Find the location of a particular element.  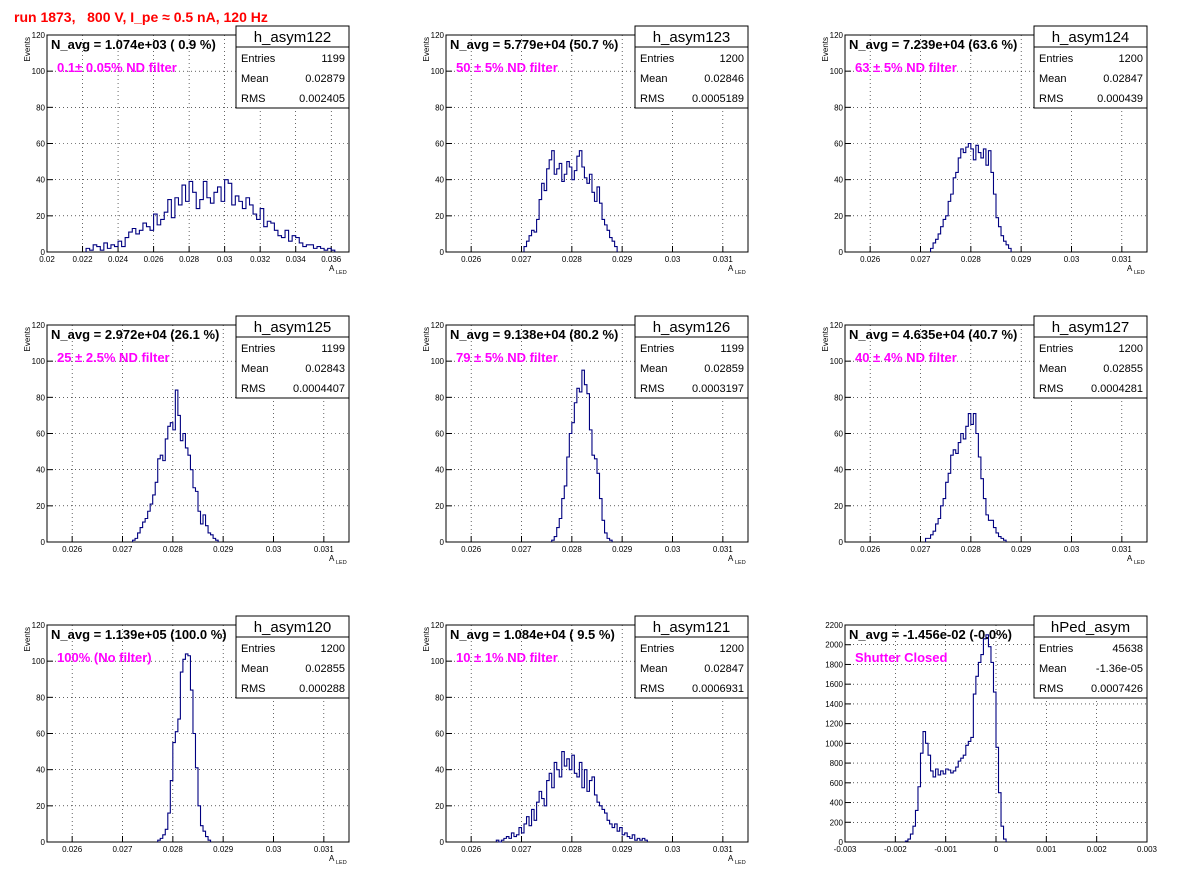

x-tick-label: 0.024 is located at coordinates (118, 259).